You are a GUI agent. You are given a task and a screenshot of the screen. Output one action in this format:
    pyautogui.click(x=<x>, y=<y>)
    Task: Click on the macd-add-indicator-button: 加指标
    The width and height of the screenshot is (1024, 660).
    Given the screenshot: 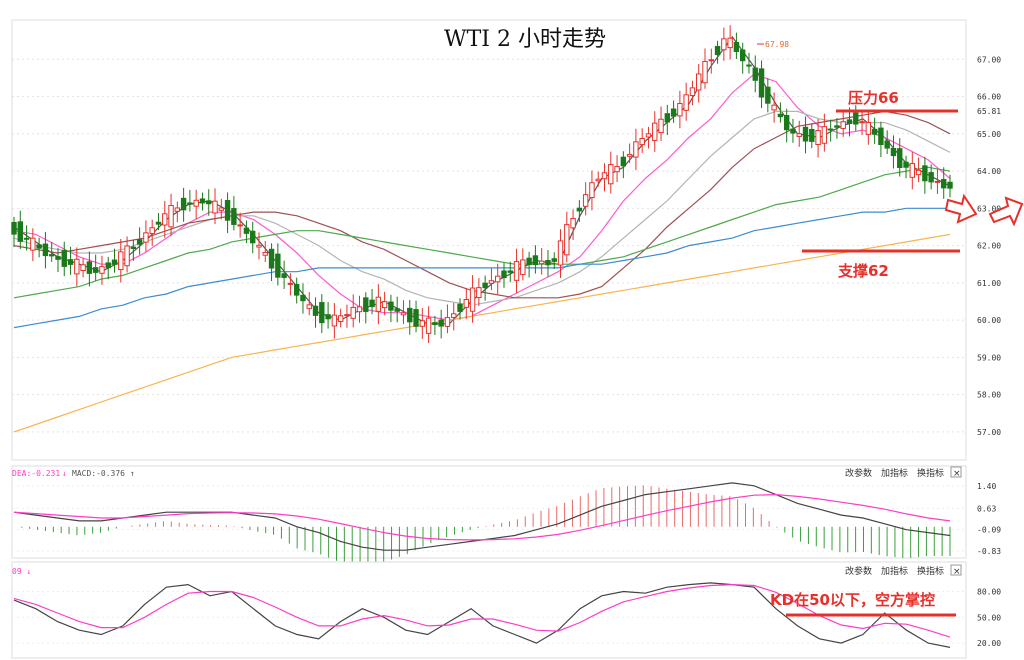 What is the action you would take?
    pyautogui.click(x=894, y=473)
    